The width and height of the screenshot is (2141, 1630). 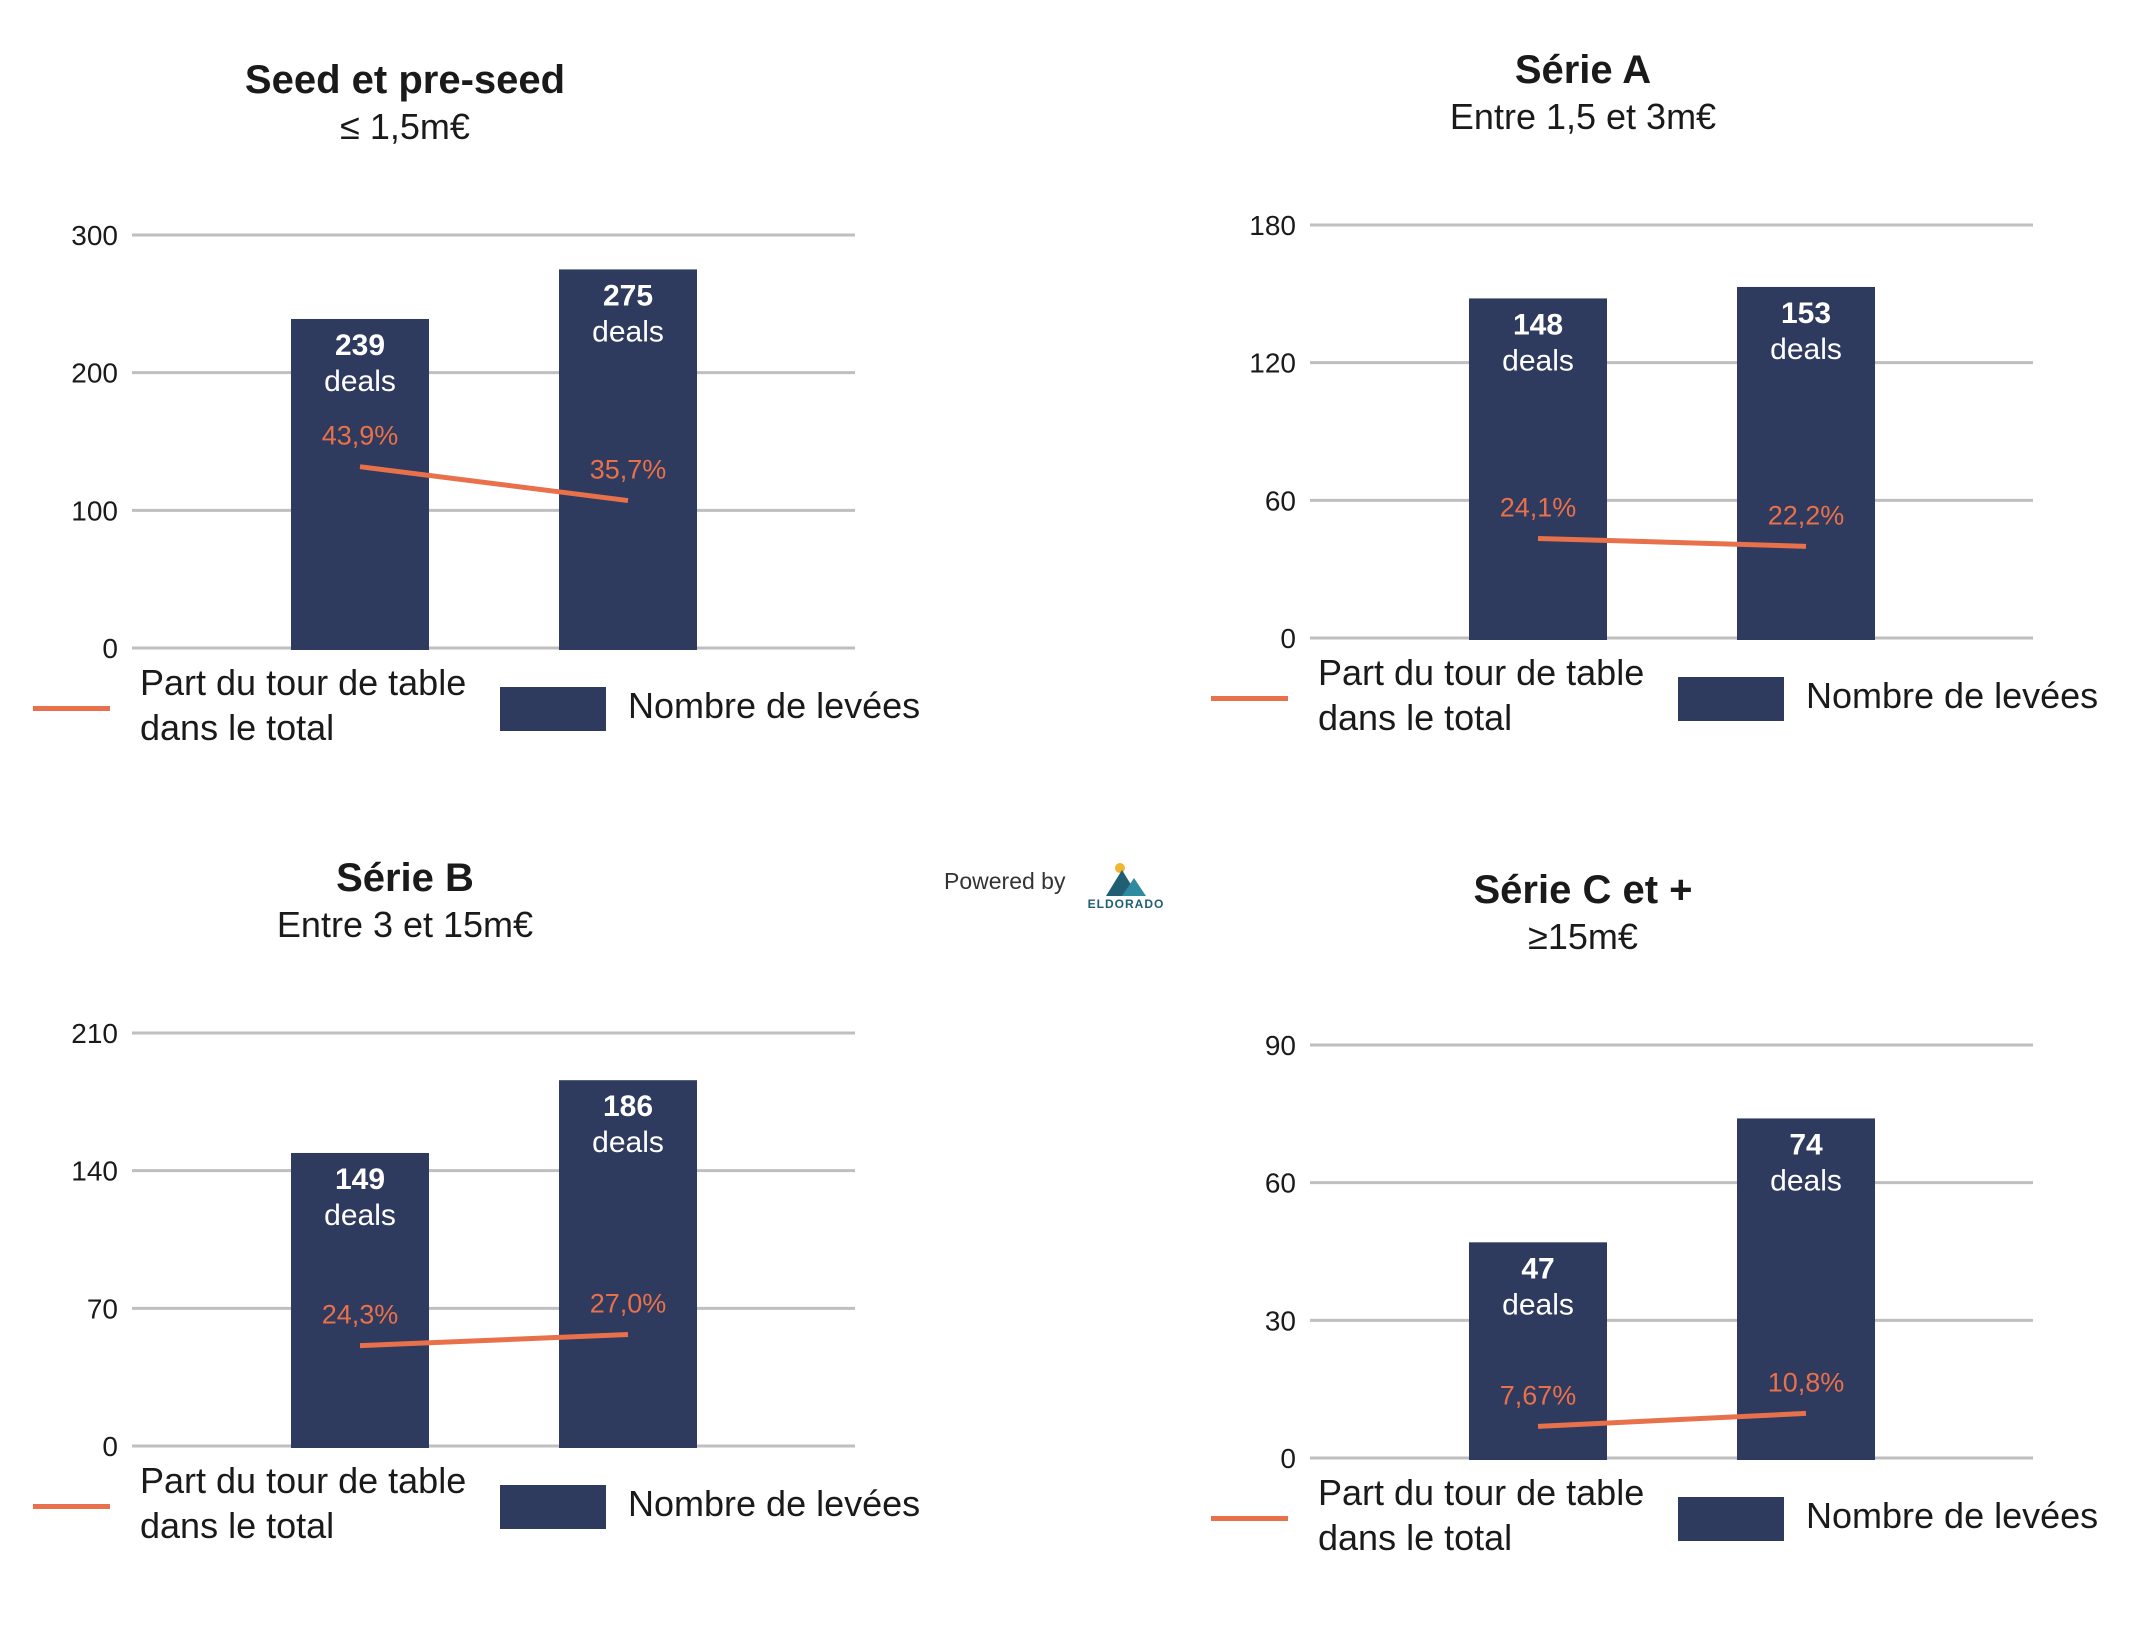 I want to click on chart-title: Seed et pre-seed, so click(x=405, y=80).